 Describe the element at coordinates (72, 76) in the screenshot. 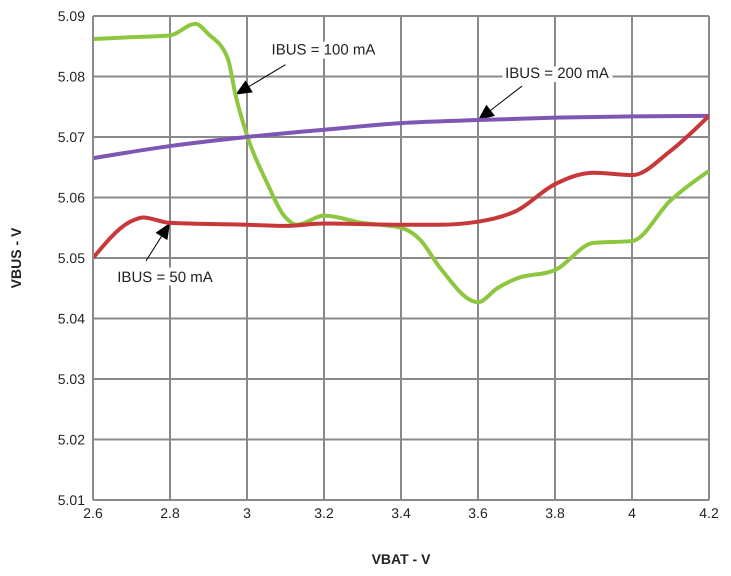

I see `y-tick-label: 5.08` at that location.